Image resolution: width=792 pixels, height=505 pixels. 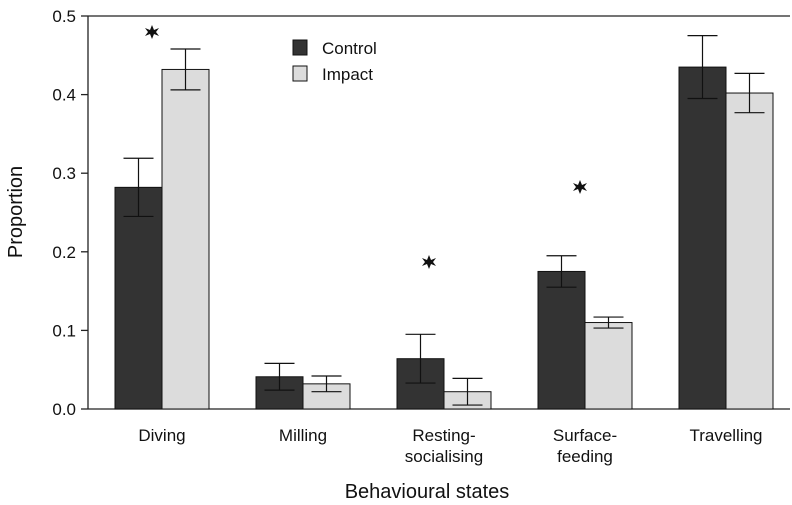 I want to click on x-tick-label-line: Milling, so click(x=303, y=435).